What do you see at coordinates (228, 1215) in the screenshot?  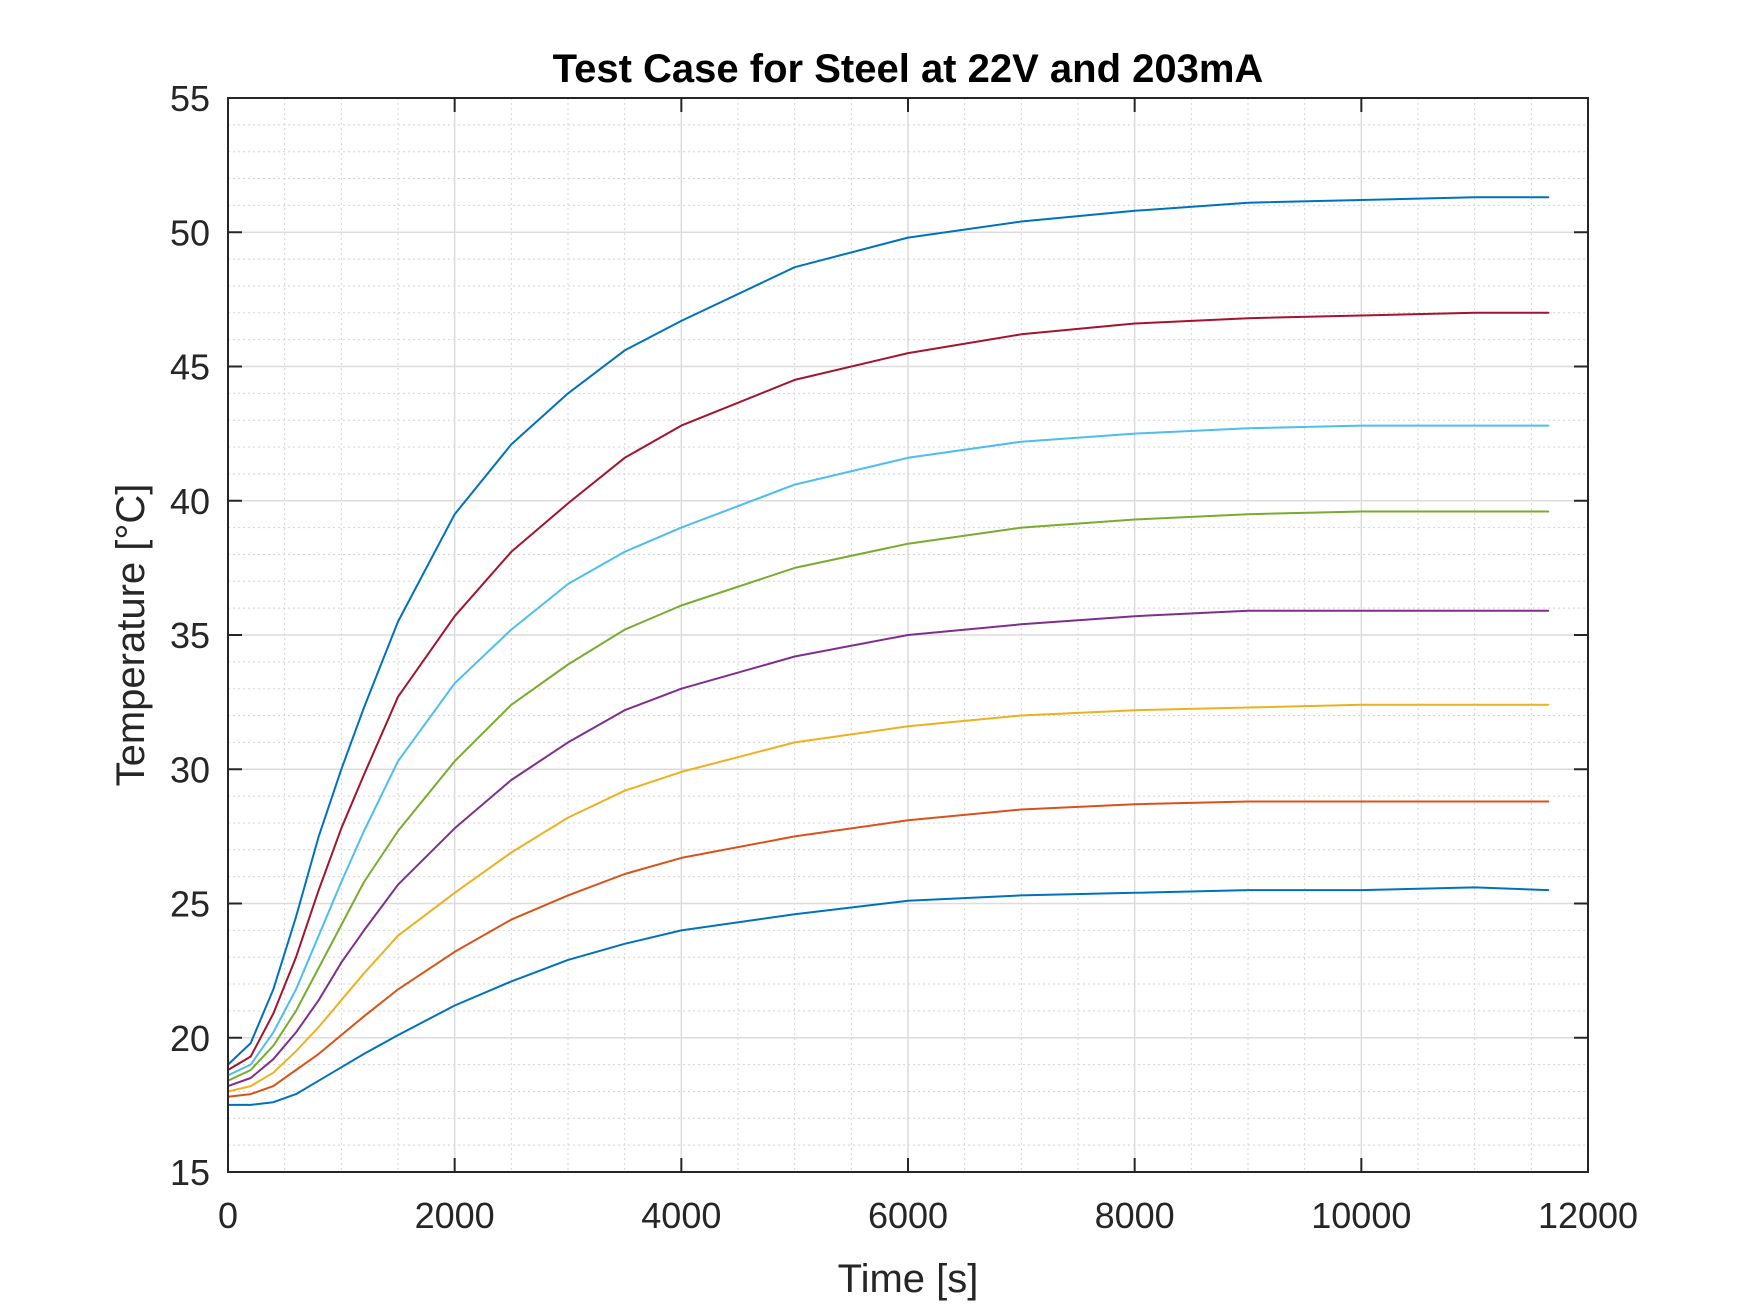 I see `x-tick-label: 0` at bounding box center [228, 1215].